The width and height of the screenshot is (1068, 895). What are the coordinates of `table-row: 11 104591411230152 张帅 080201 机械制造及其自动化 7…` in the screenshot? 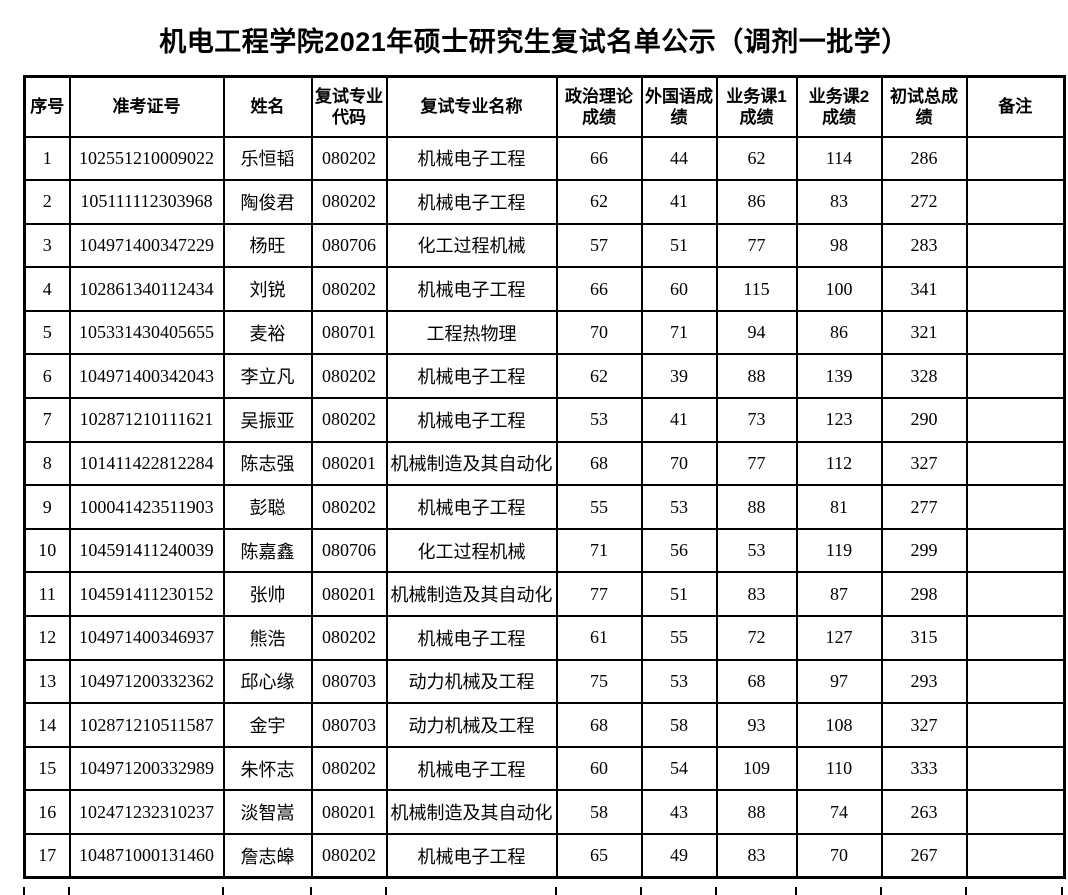 It's located at (544, 594).